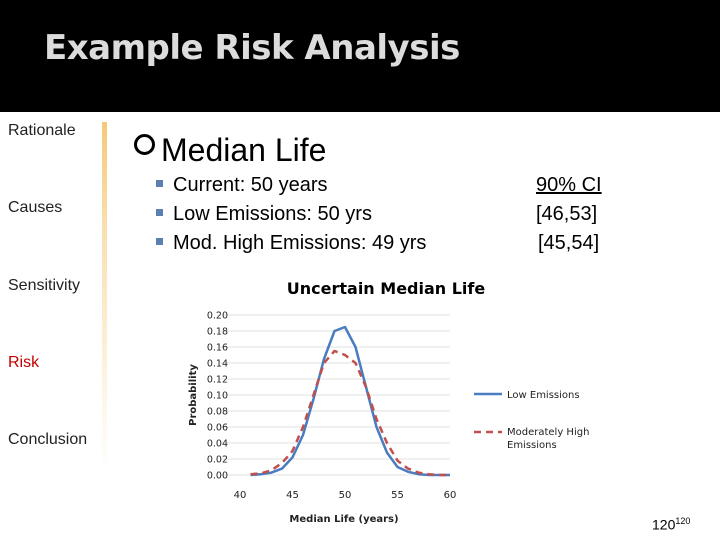 This screenshot has width=720, height=540. Describe the element at coordinates (217, 364) in the screenshot. I see `y-tick-label: 0.14` at that location.